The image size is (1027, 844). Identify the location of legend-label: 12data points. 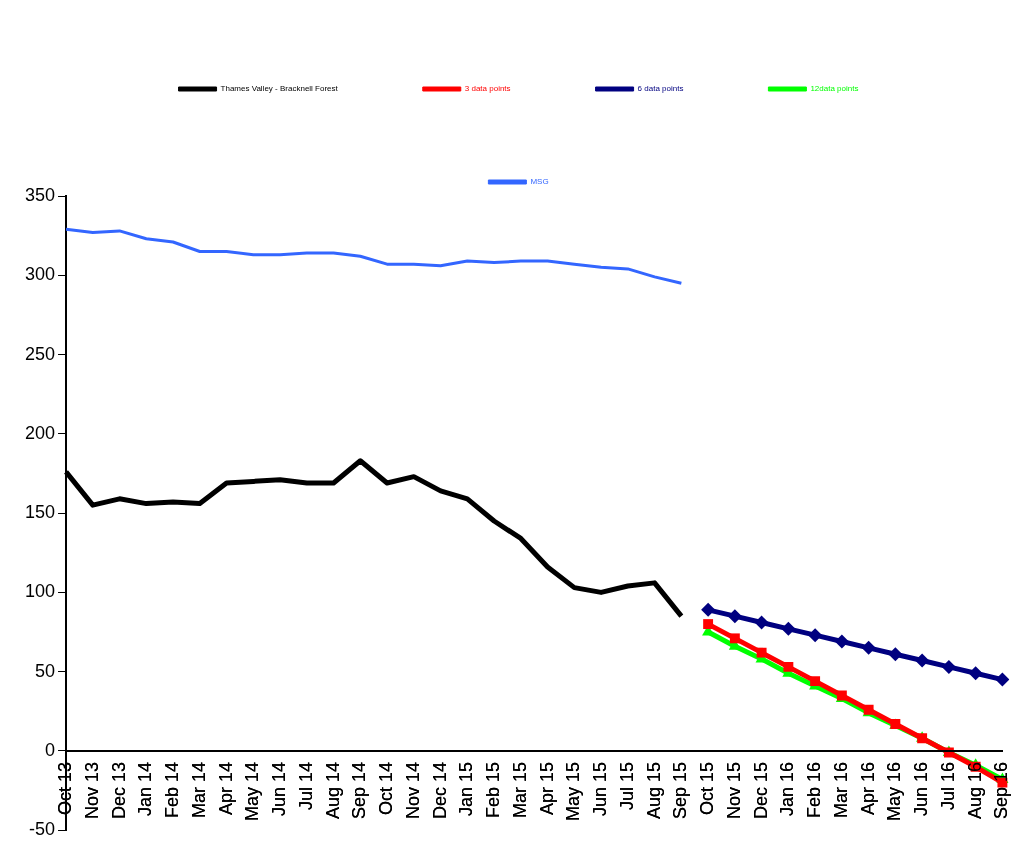
(834, 89).